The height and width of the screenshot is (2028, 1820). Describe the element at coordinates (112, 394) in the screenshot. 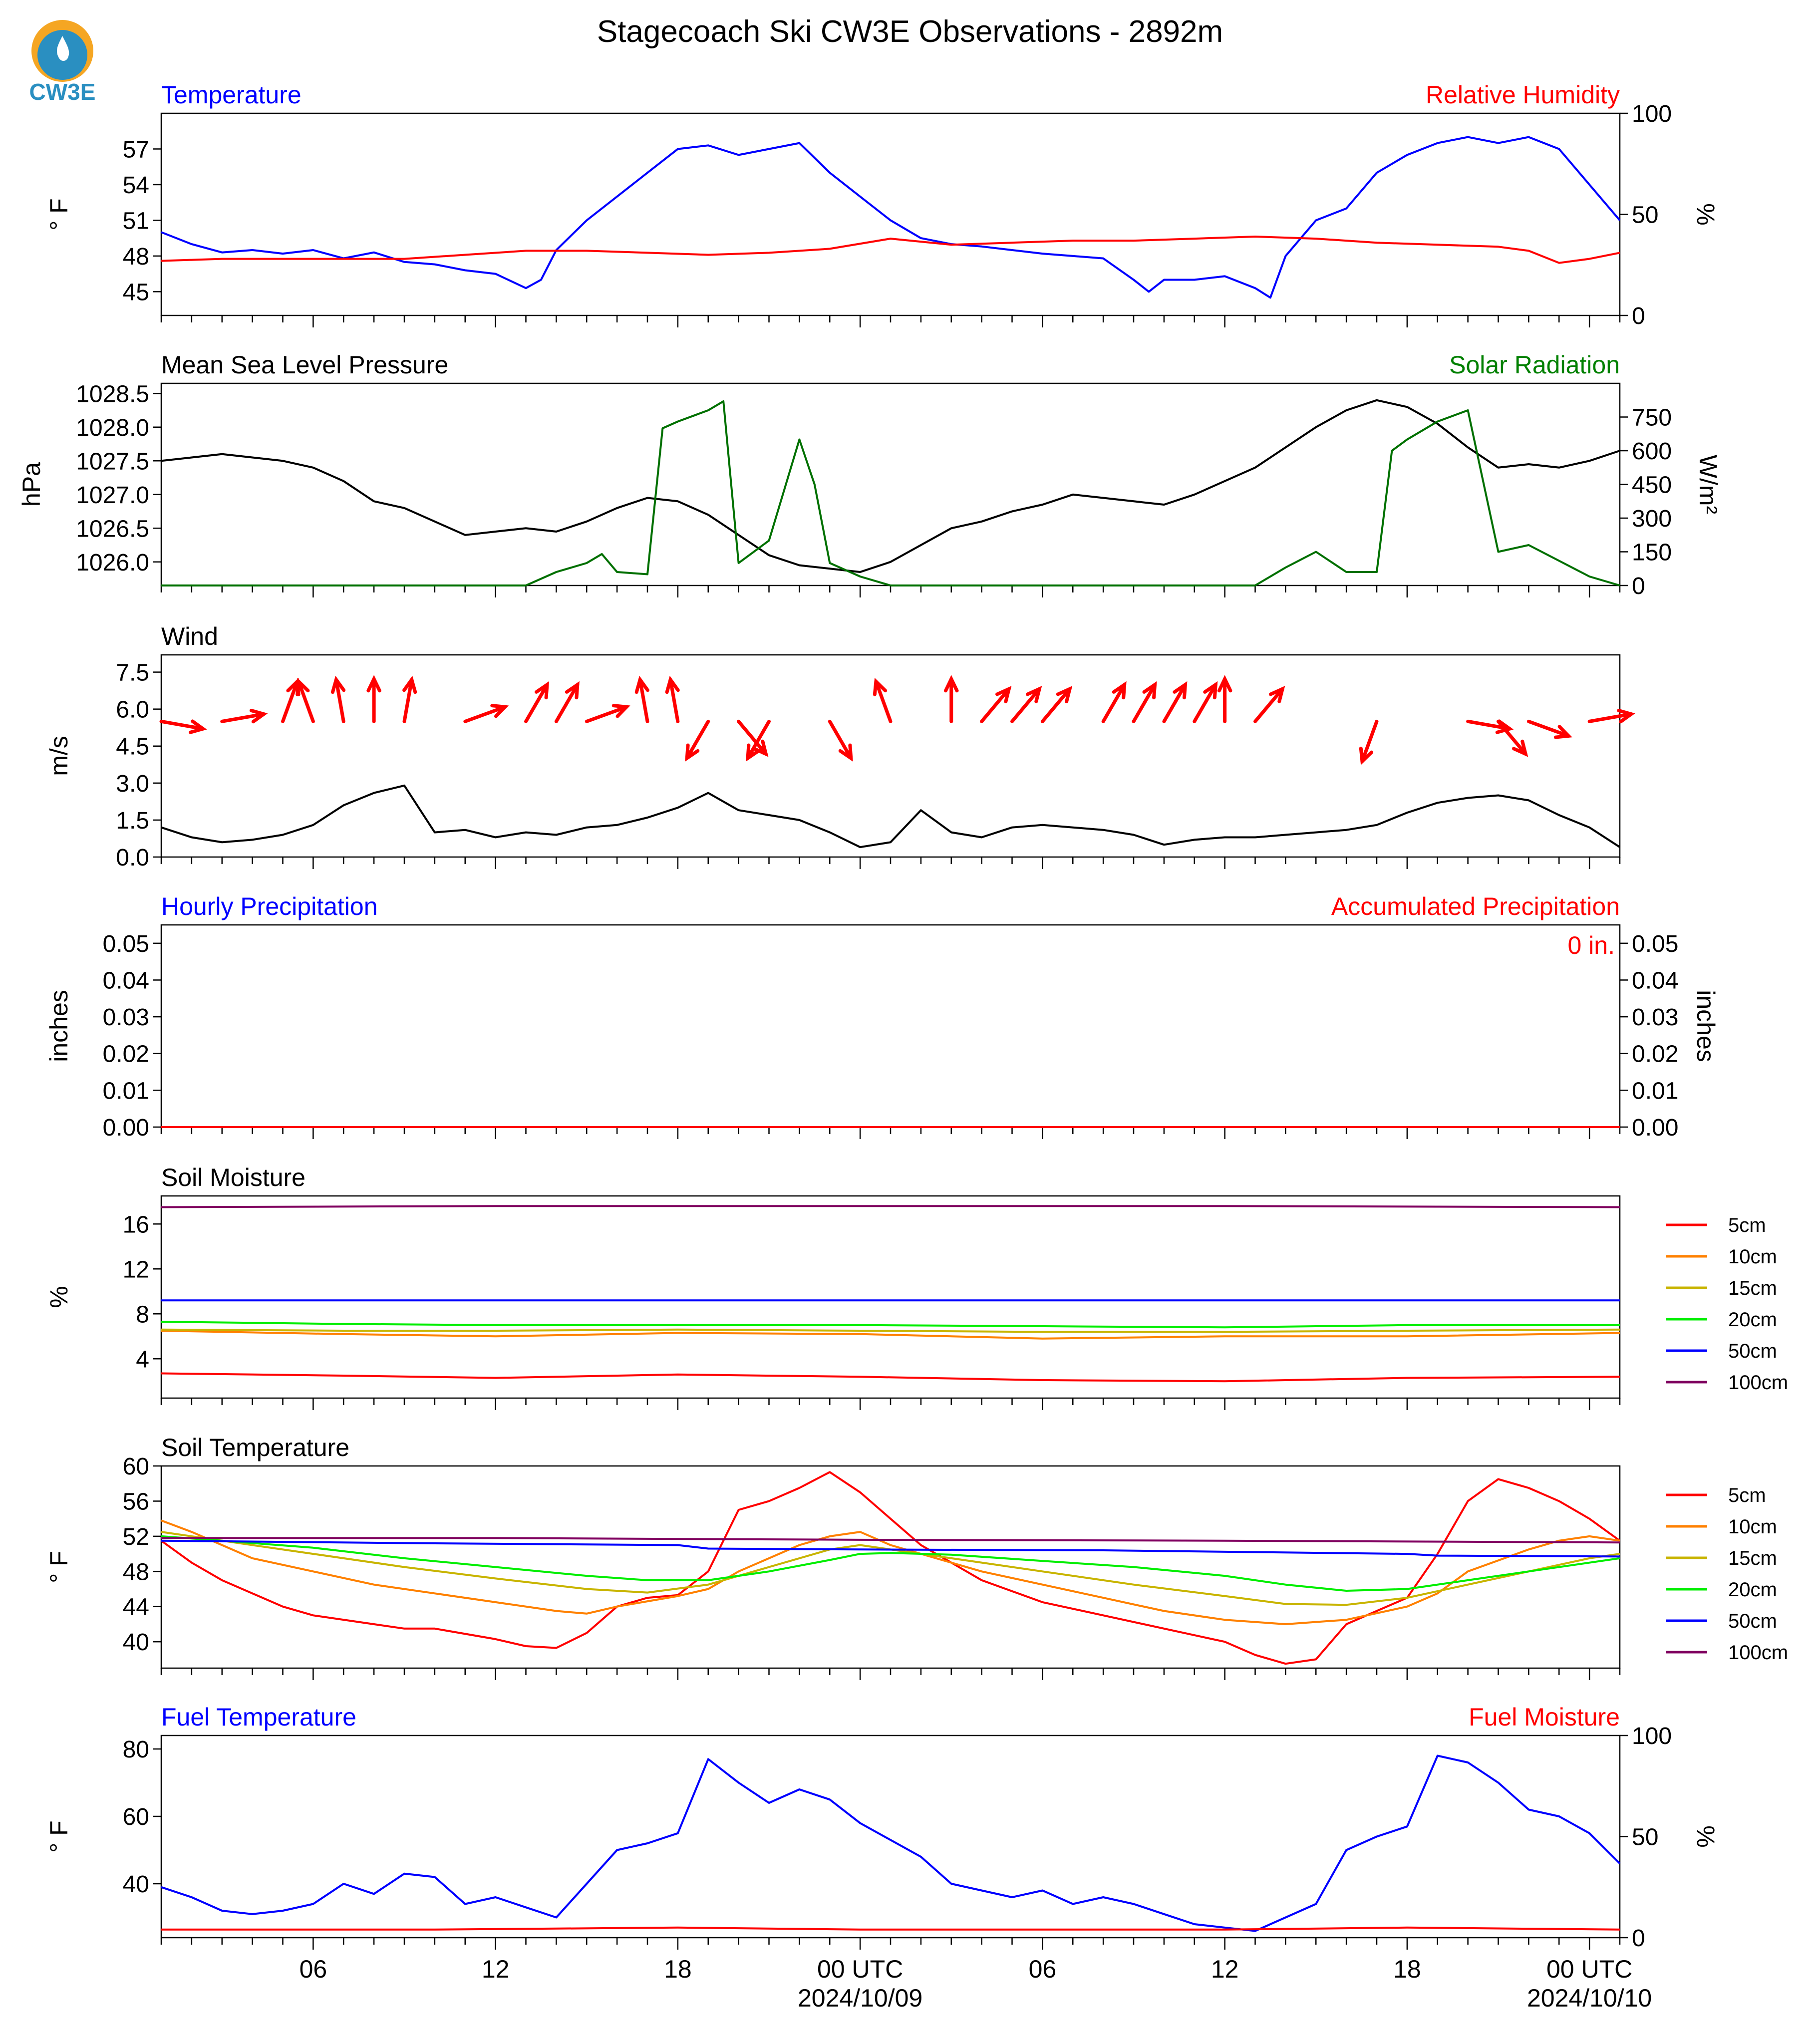

I see `y-tick-label: 1028.5` at that location.